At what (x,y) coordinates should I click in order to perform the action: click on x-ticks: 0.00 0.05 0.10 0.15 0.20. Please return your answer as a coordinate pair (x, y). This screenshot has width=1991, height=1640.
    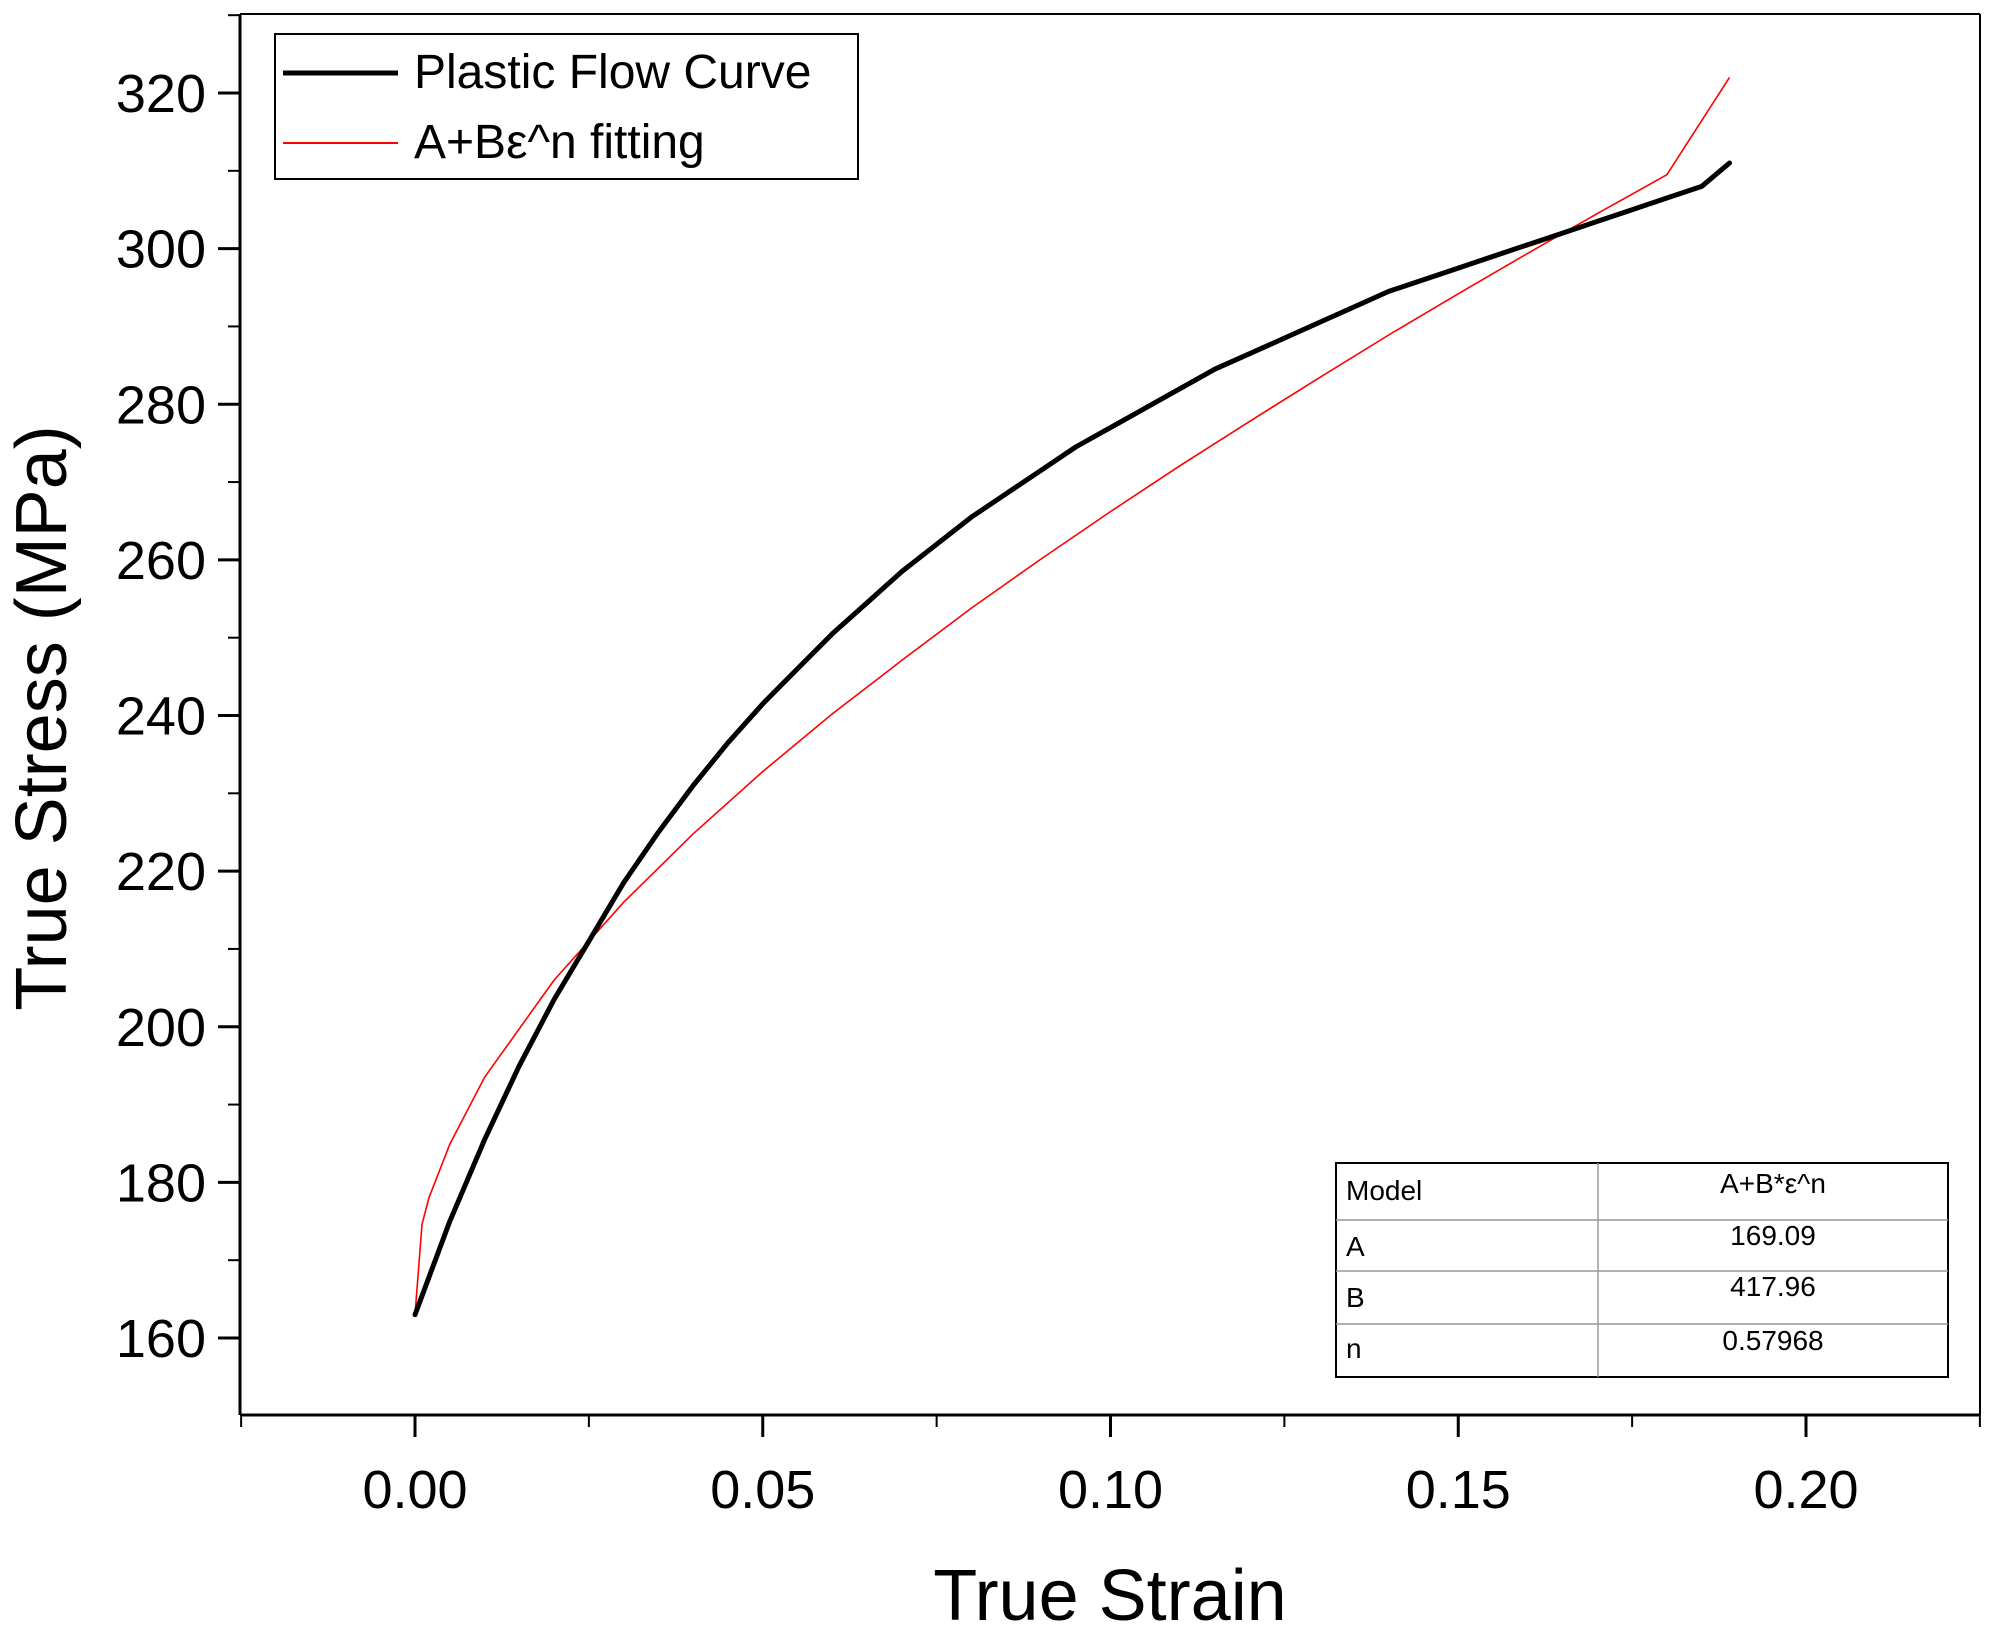
    Looking at the image, I should click on (1110, 1467).